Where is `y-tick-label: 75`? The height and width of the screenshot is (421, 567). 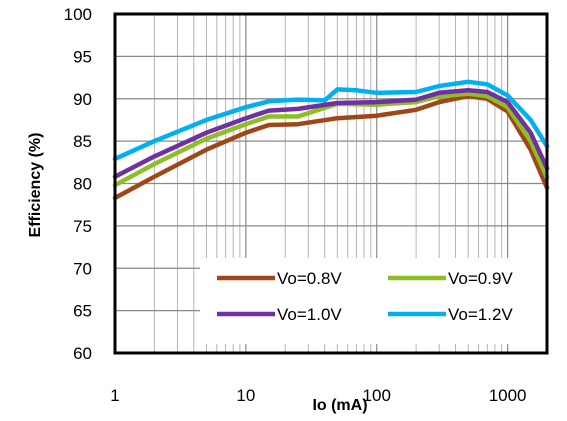
y-tick-label: 75 is located at coordinates (82, 226).